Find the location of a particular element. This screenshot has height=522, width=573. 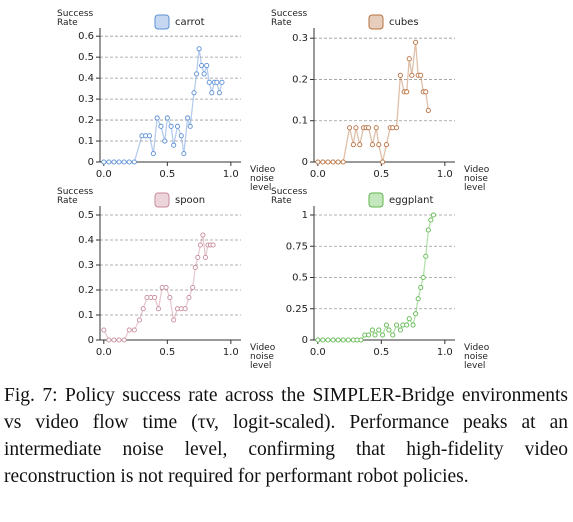

y-tick-label: 0.75 is located at coordinates (297, 246).